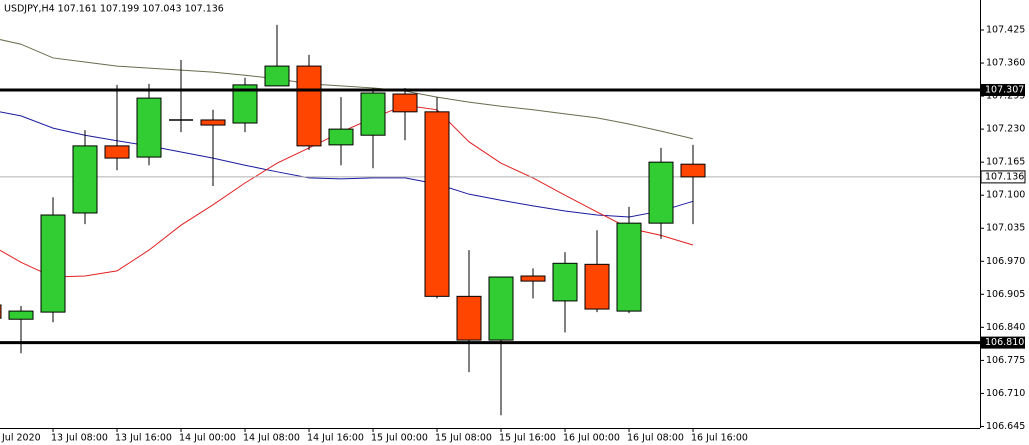  I want to click on y-tick-label: 107.295, so click(1005, 96).